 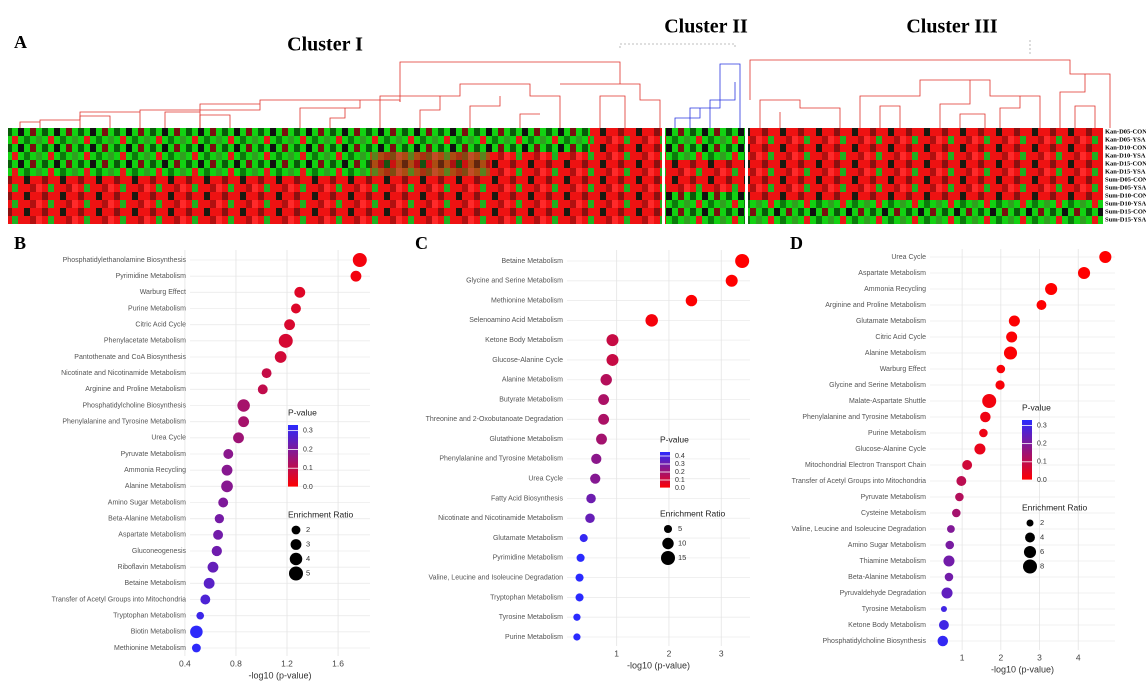 What do you see at coordinates (308, 572) in the screenshot?
I see `size-label: 5` at bounding box center [308, 572].